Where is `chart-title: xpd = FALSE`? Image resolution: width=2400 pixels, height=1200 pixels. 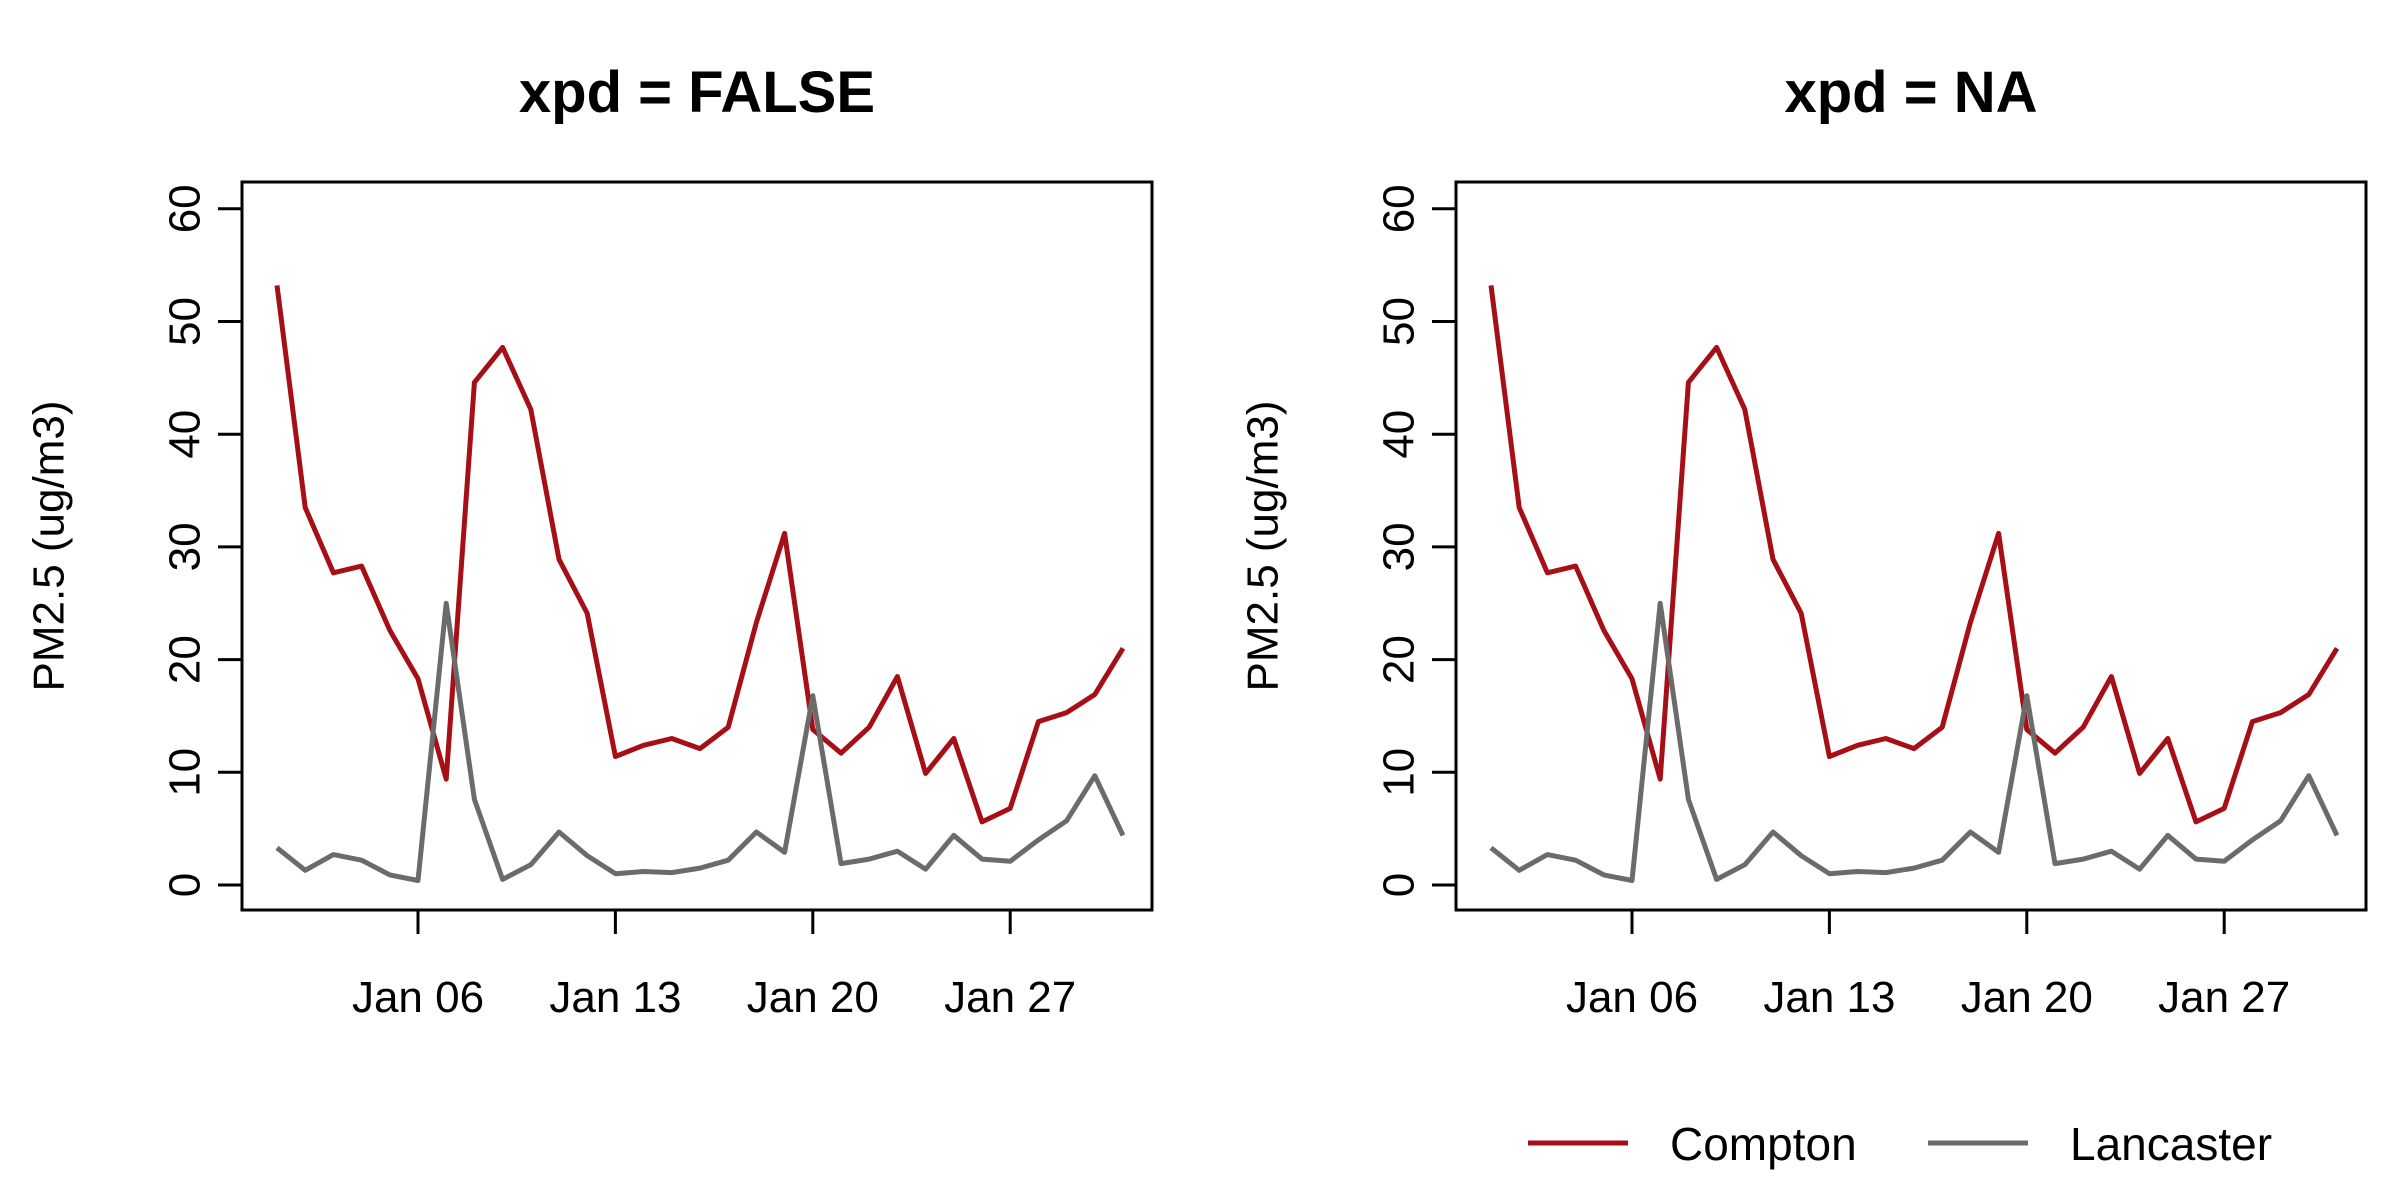 chart-title: xpd = FALSE is located at coordinates (697, 92).